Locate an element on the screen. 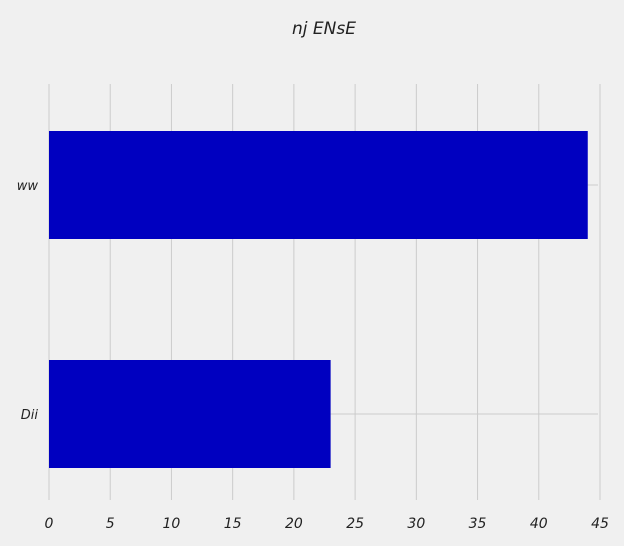 Image resolution: width=624 pixels, height=546 pixels. x-tick-label: 30 is located at coordinates (416, 524).